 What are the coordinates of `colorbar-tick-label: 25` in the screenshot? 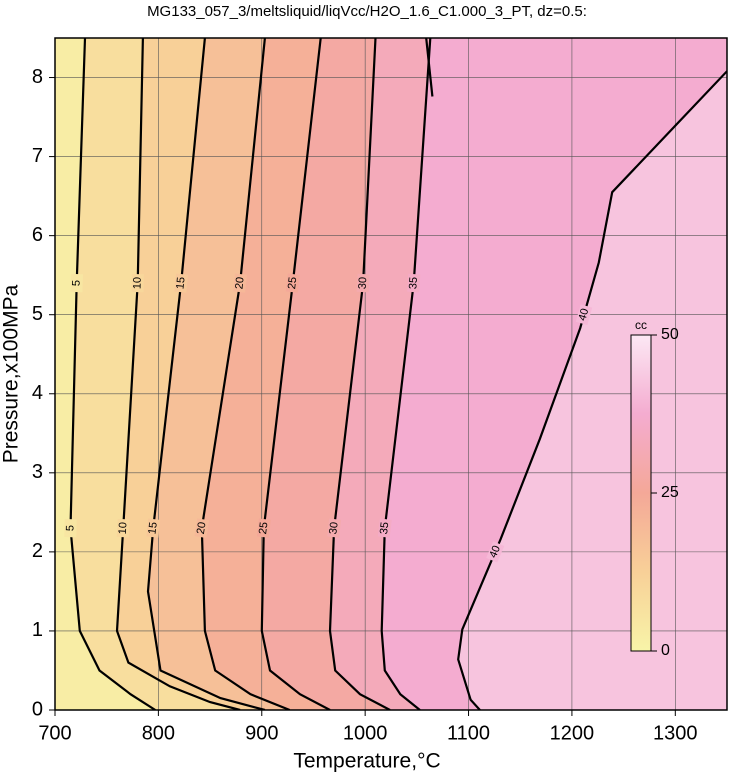 It's located at (670, 492).